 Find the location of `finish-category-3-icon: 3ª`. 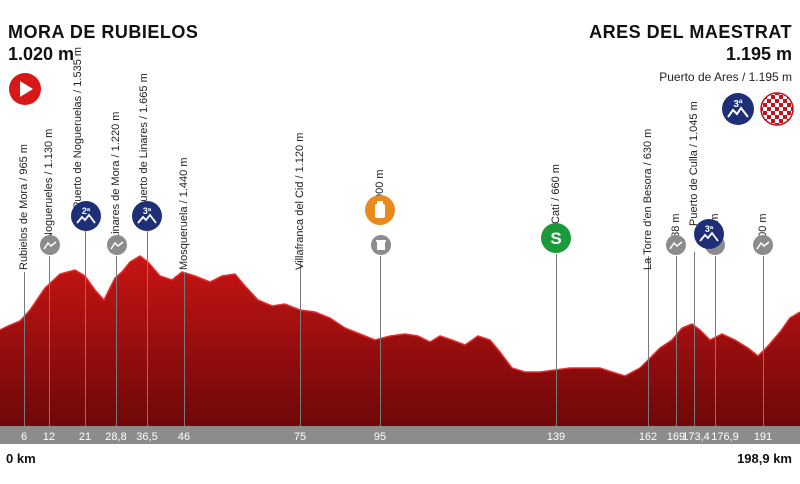

finish-category-3-icon: 3ª is located at coordinates (738, 109).